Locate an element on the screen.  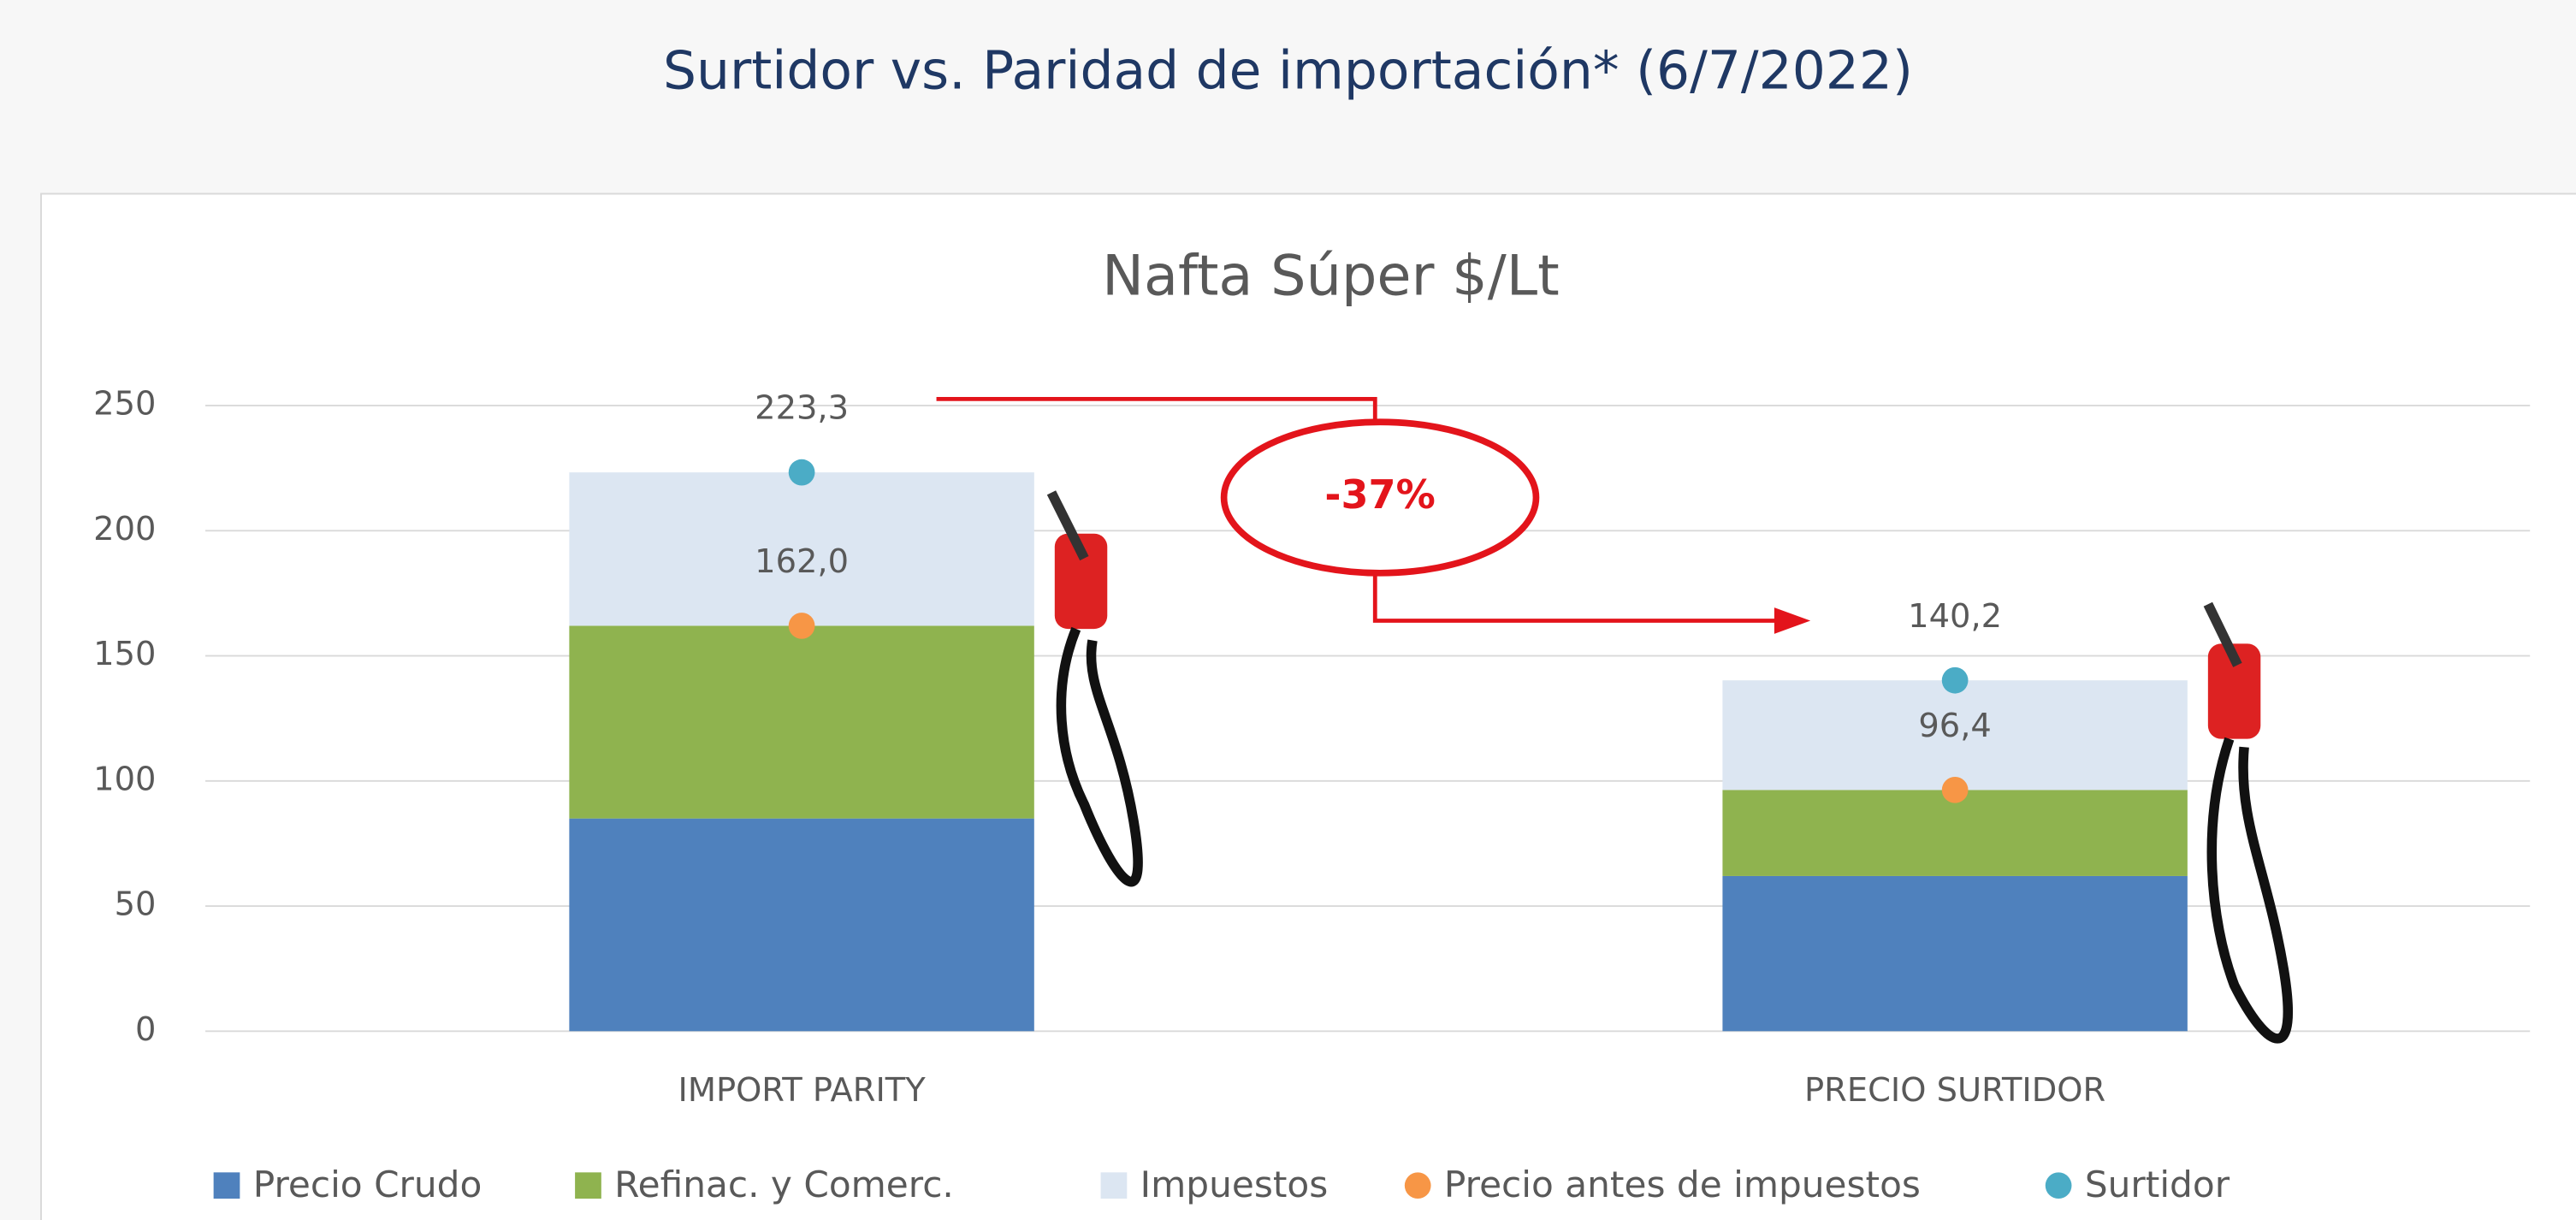
legend-label: Precio Crudo is located at coordinates (368, 1184).